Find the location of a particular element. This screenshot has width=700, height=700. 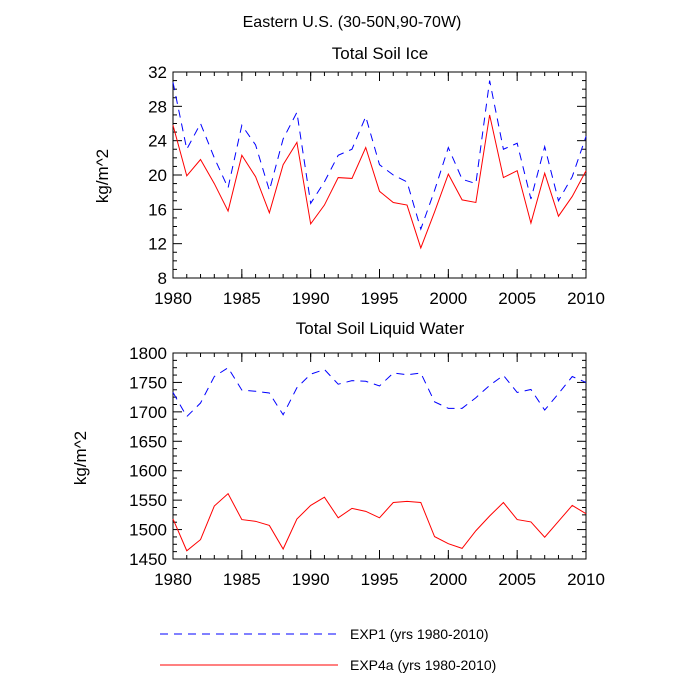

y-tick-label: 28 is located at coordinates (157, 106).